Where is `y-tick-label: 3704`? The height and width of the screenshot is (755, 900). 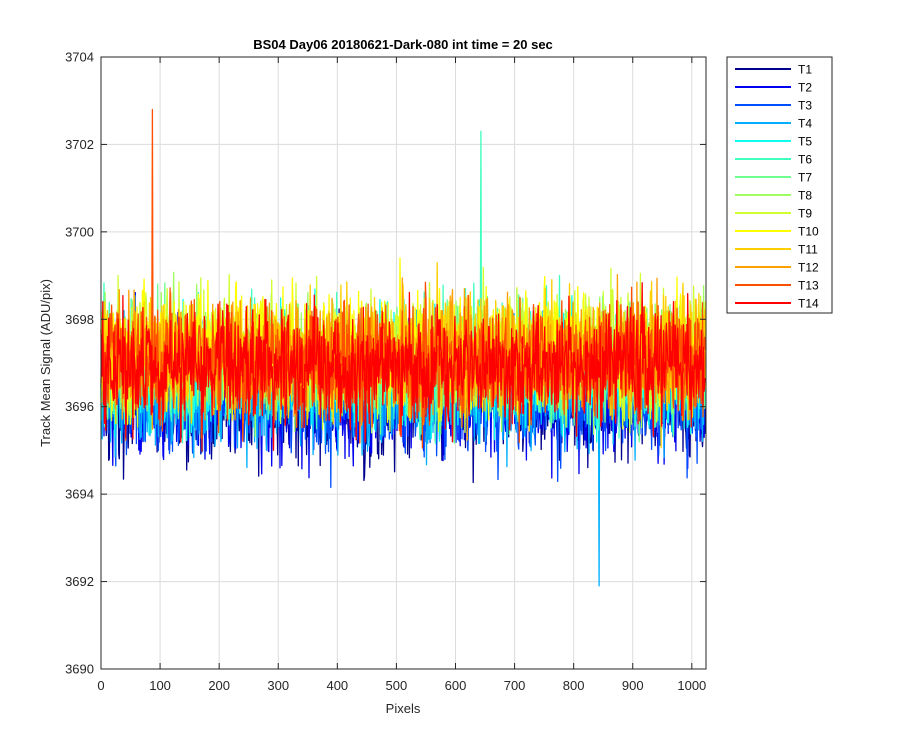 y-tick-label: 3704 is located at coordinates (79, 57).